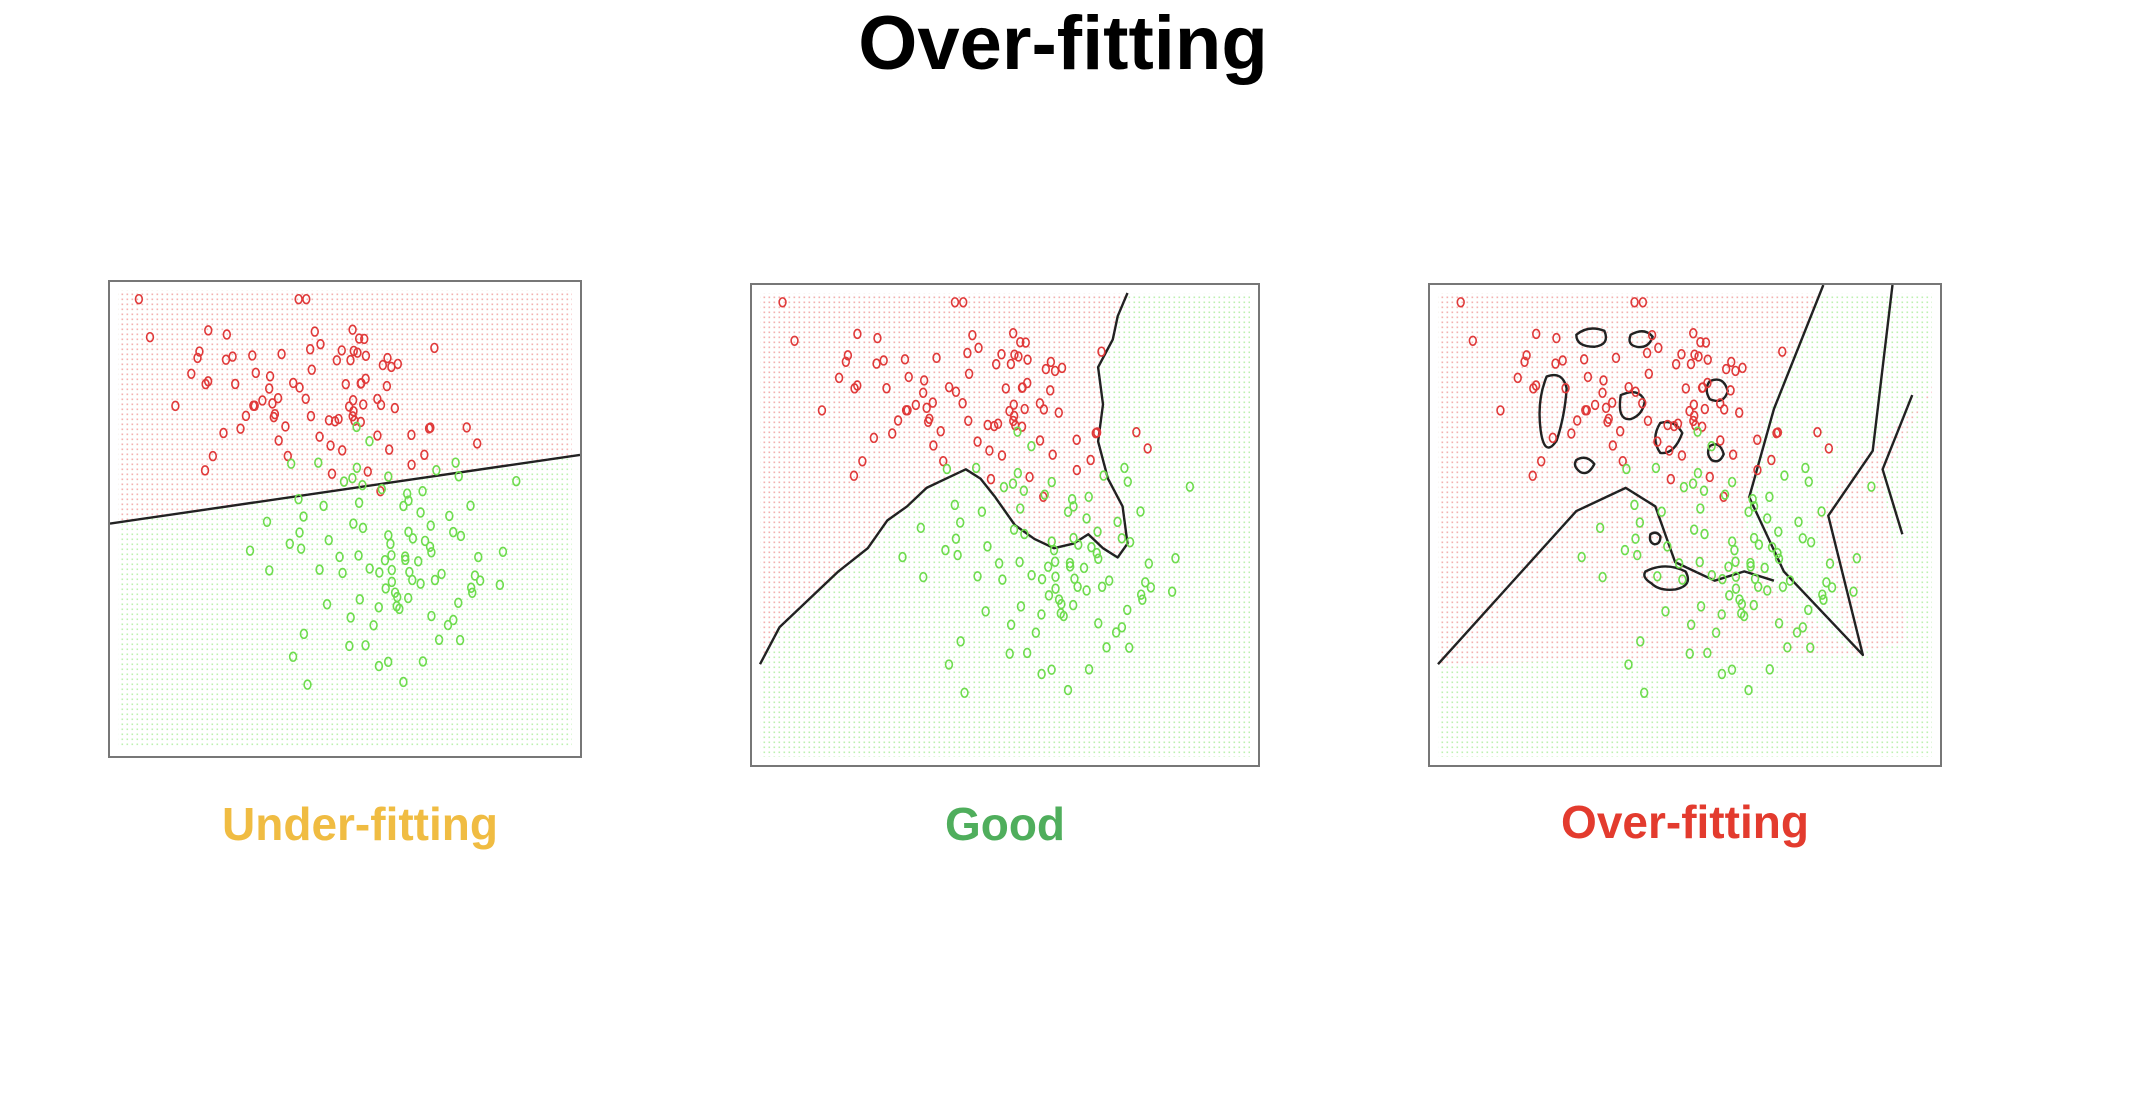 This screenshot has height=1112, width=2146. What do you see at coordinates (1005, 824) in the screenshot?
I see `good-fit-caption: Good` at bounding box center [1005, 824].